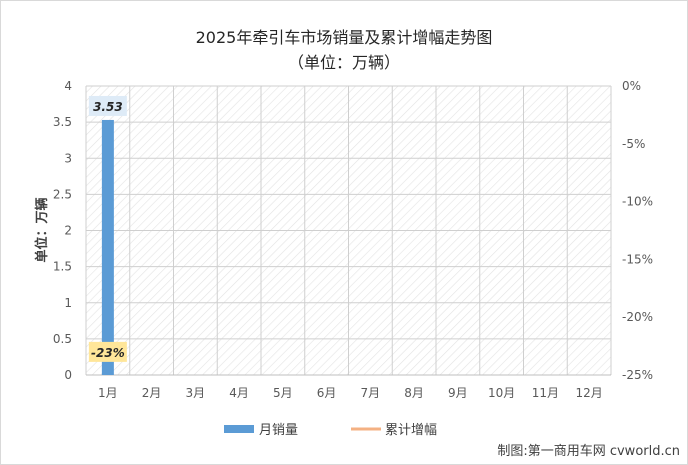  I want to click on legend-swatch-bar, so click(239, 429).